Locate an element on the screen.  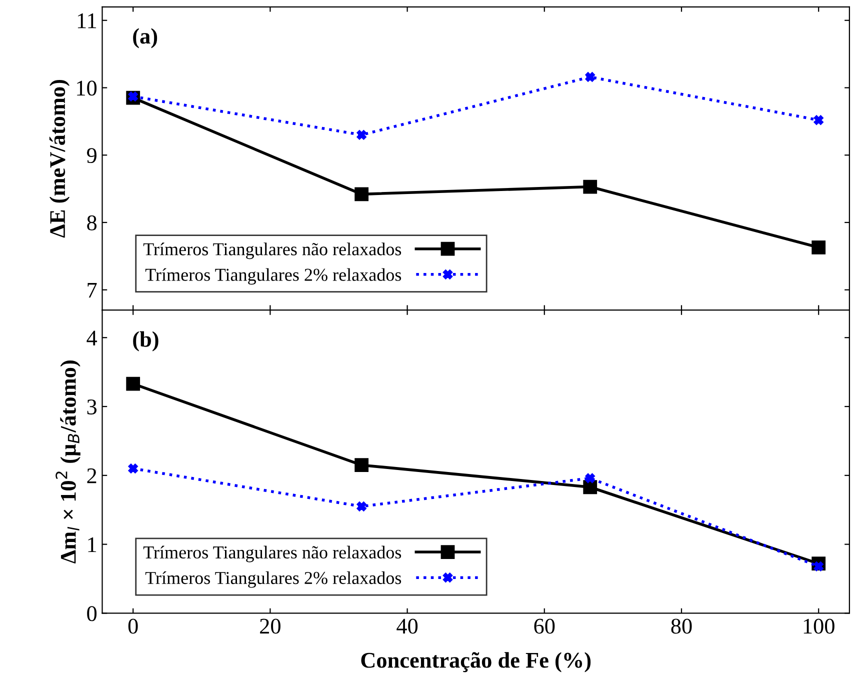
y-tick-label: 11 is located at coordinates (87, 20).